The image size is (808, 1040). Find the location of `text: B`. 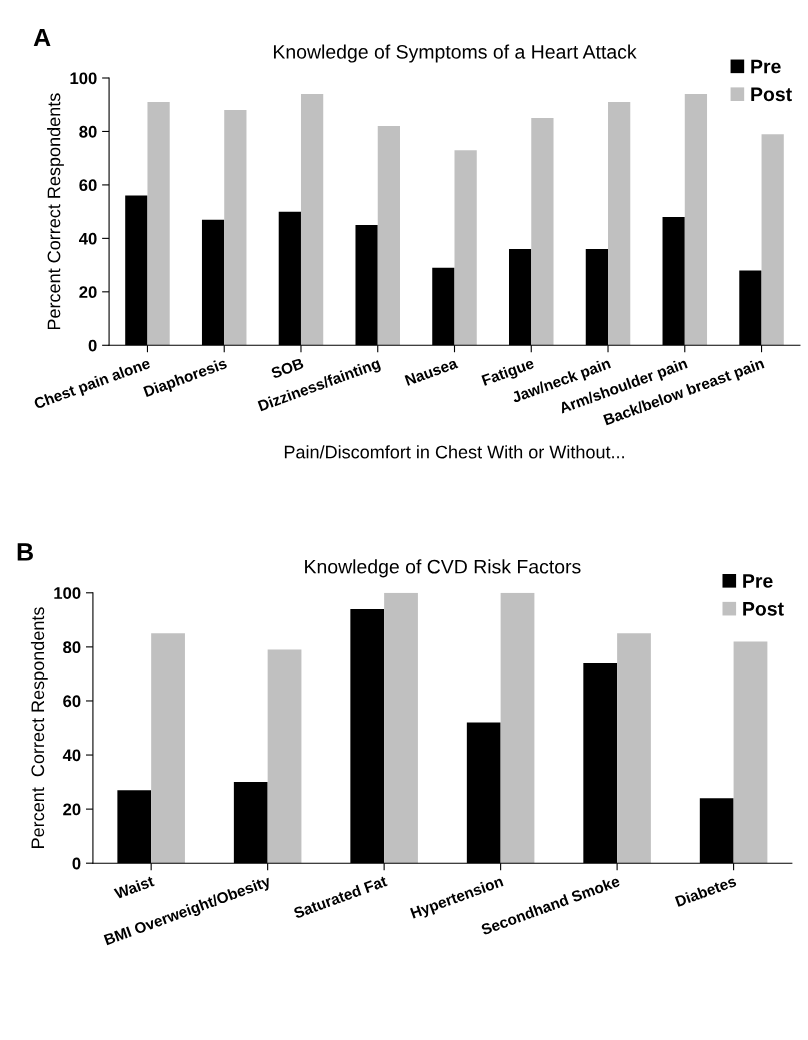

text: B is located at coordinates (25, 552).